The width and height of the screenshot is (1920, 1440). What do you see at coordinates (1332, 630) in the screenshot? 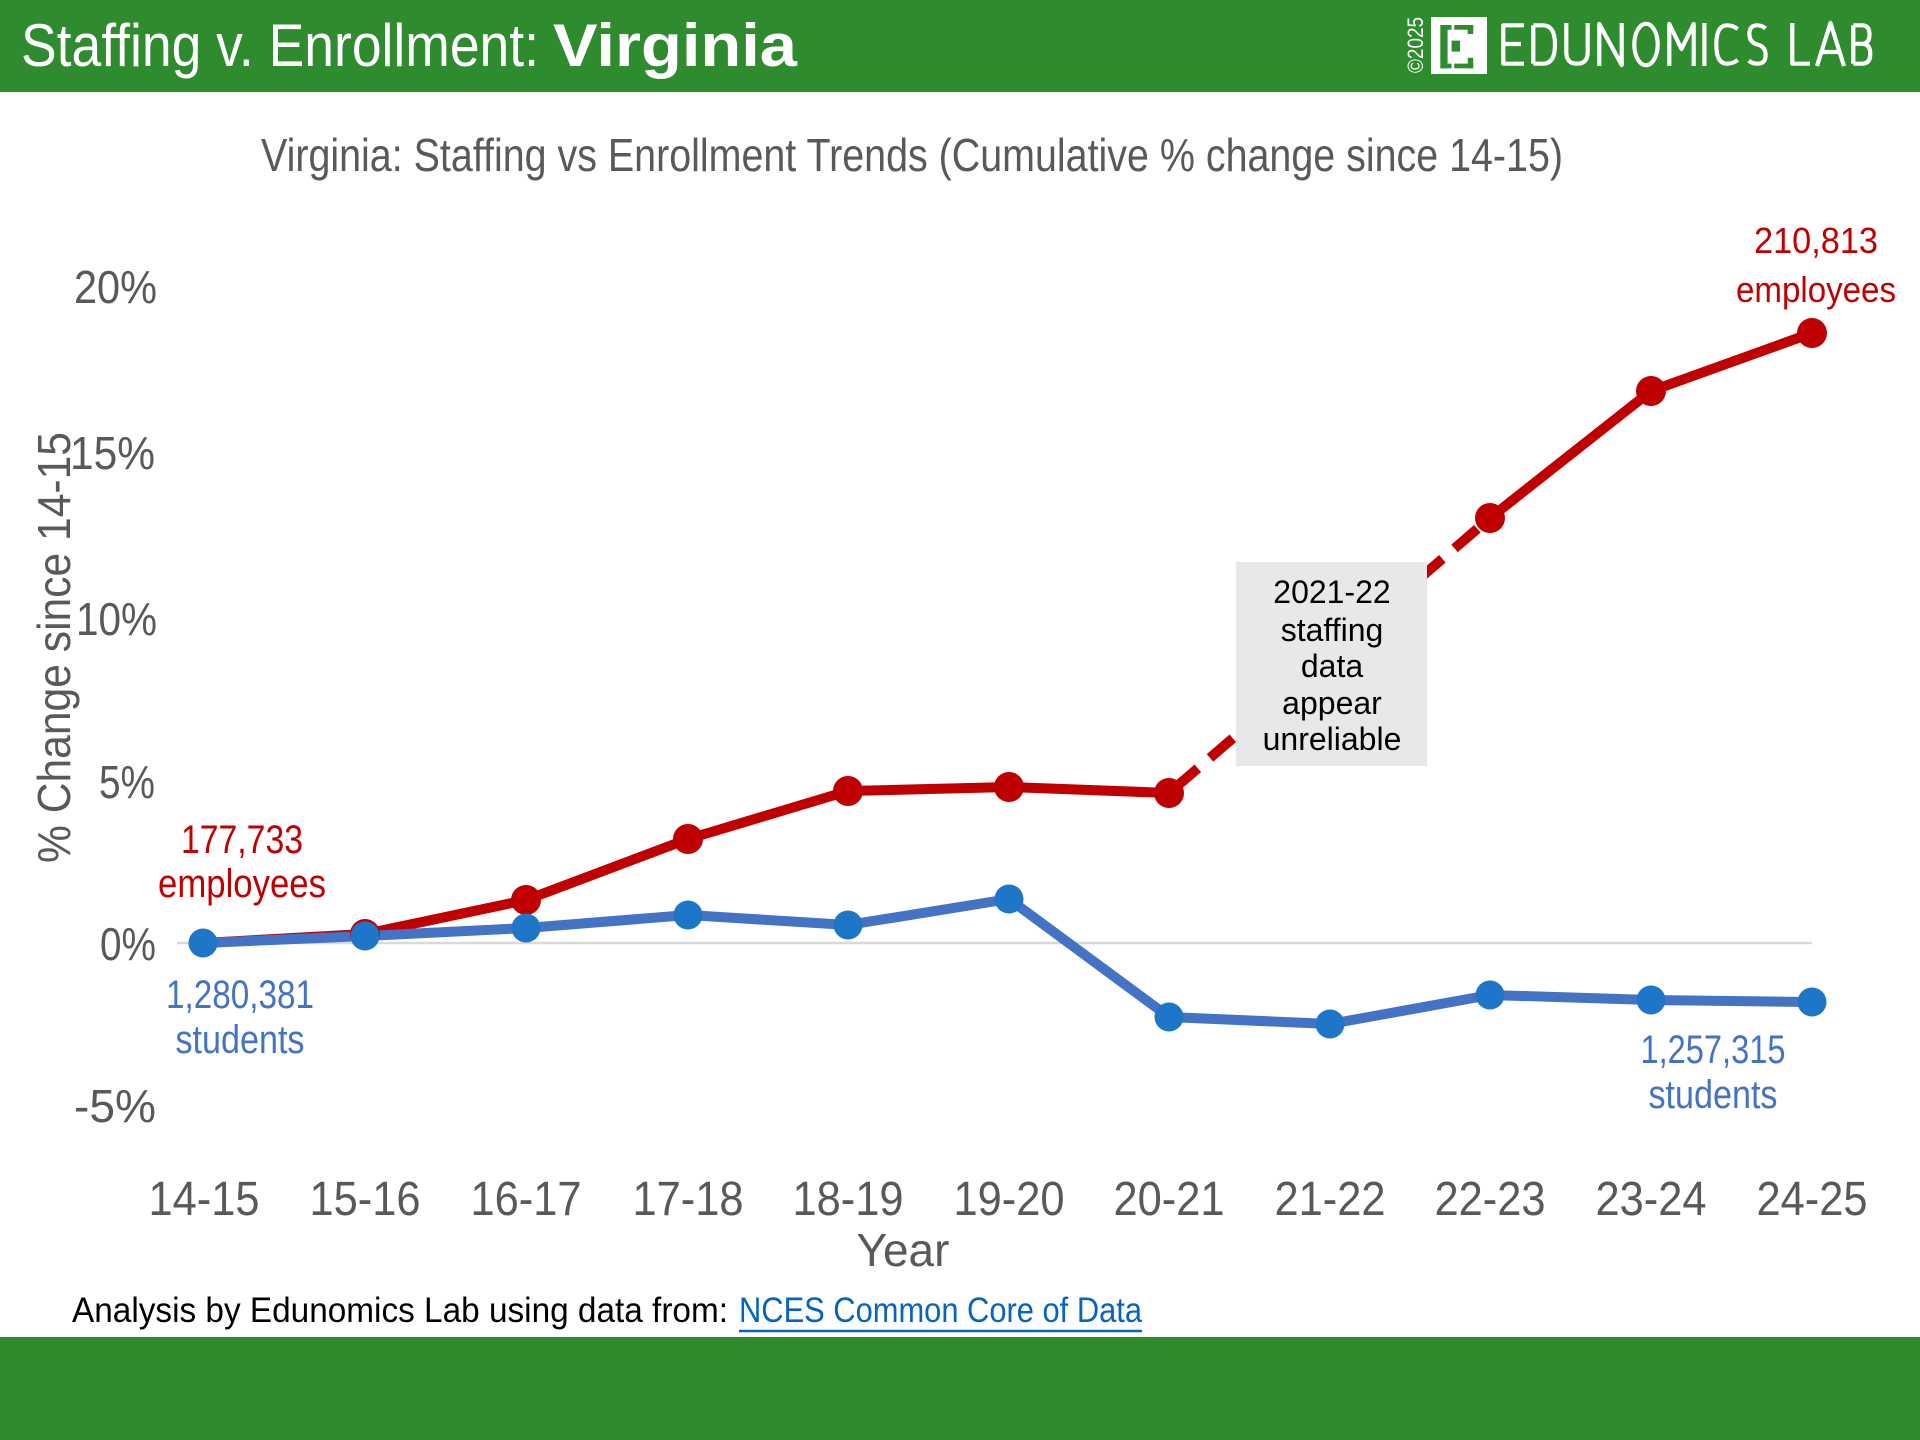
I see `svg-text: staffing` at bounding box center [1332, 630].